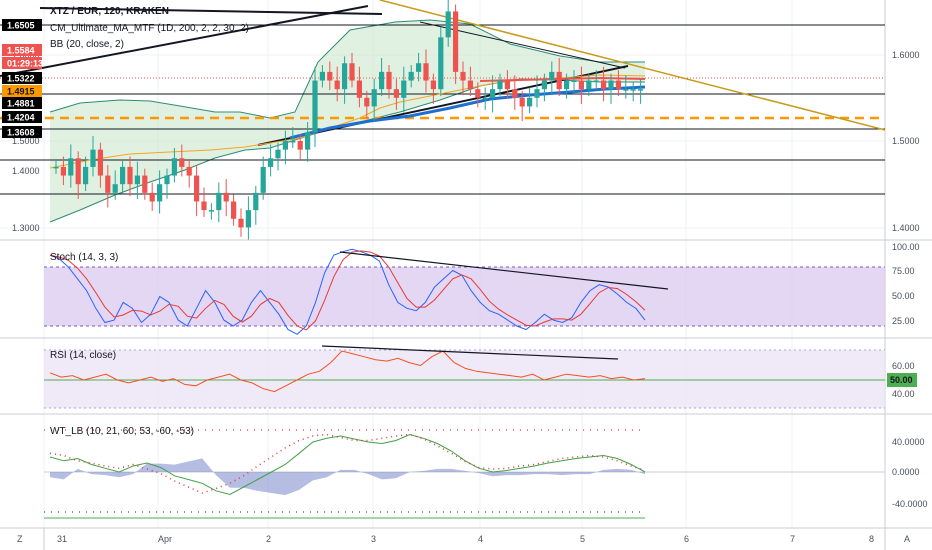 The width and height of the screenshot is (932, 550). What do you see at coordinates (109, 11) in the screenshot?
I see `symbol-title: XTZ / EUR, 120, KRAKEN` at bounding box center [109, 11].